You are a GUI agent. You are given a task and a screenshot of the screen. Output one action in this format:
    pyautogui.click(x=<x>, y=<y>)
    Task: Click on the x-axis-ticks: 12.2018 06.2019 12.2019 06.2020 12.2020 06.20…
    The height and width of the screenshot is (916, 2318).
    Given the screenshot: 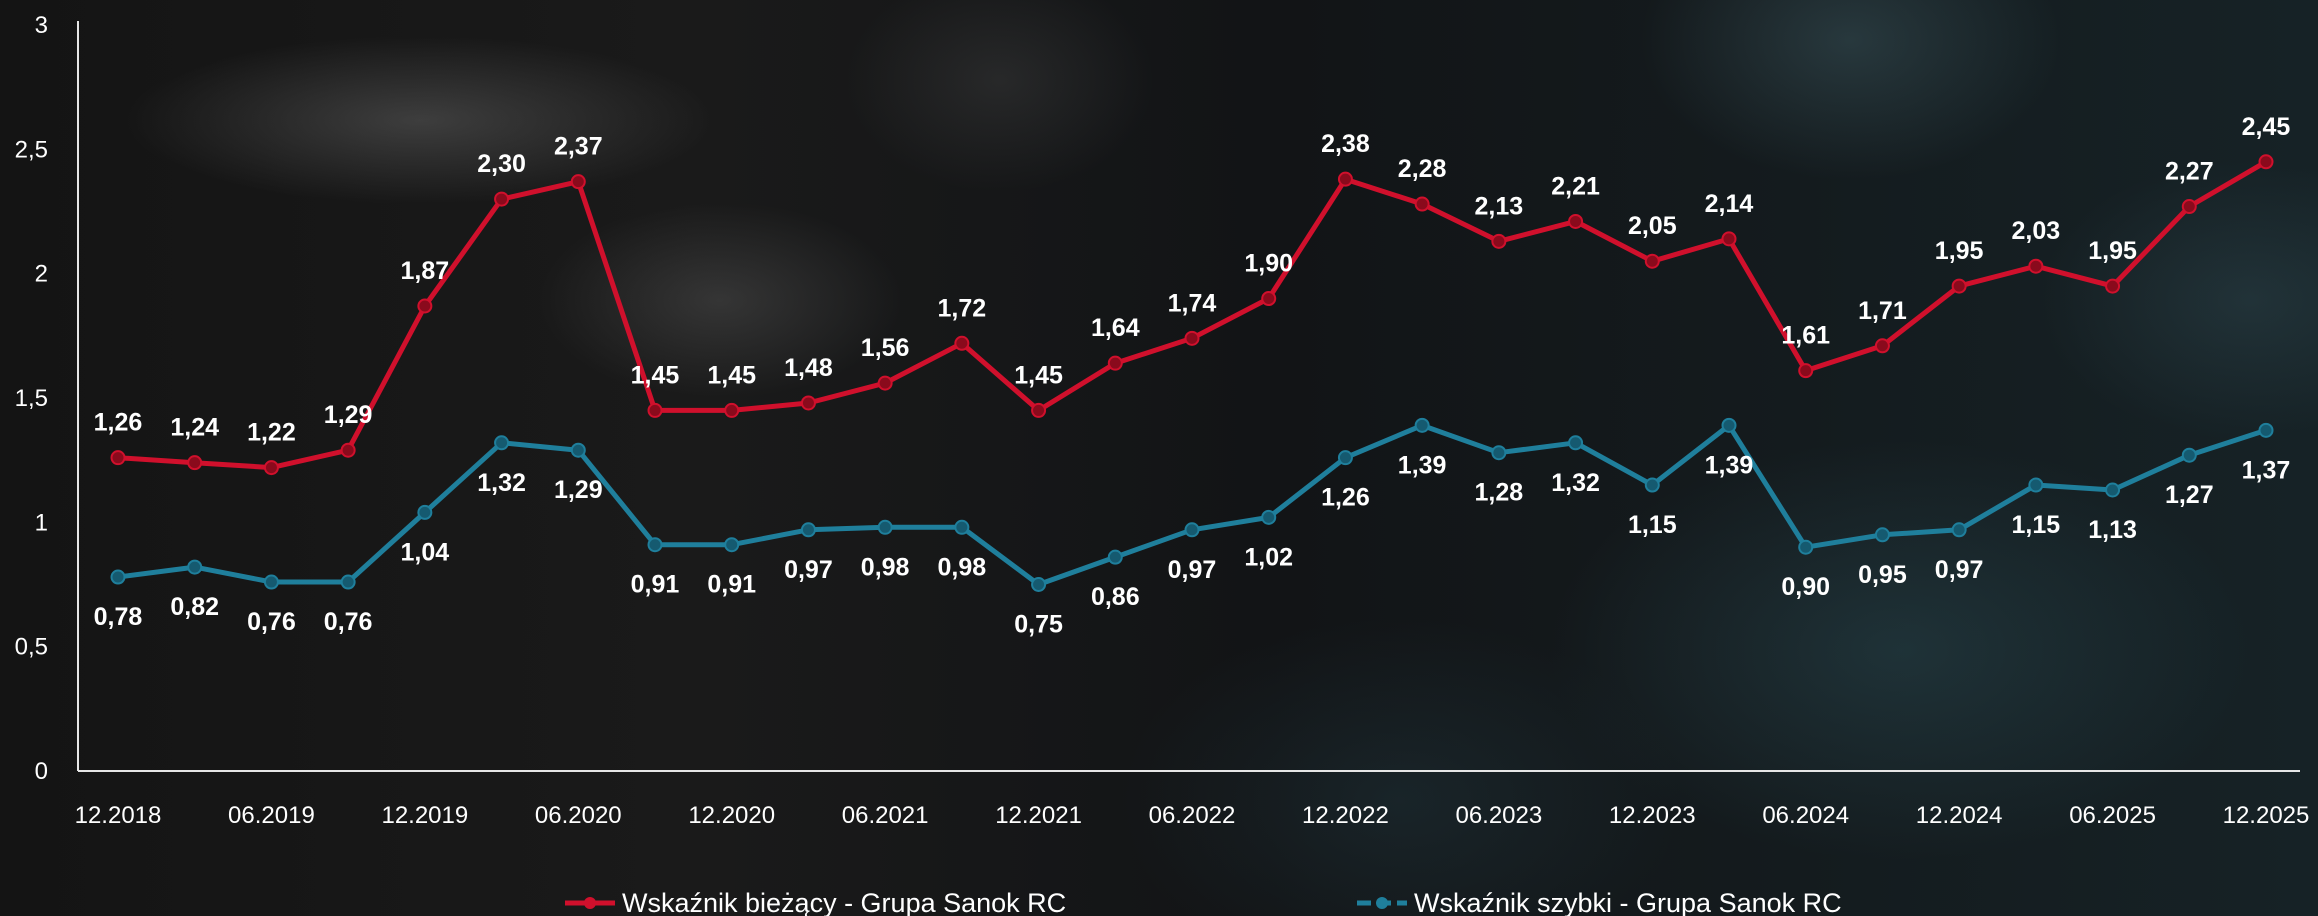 What is the action you would take?
    pyautogui.click(x=1192, y=815)
    